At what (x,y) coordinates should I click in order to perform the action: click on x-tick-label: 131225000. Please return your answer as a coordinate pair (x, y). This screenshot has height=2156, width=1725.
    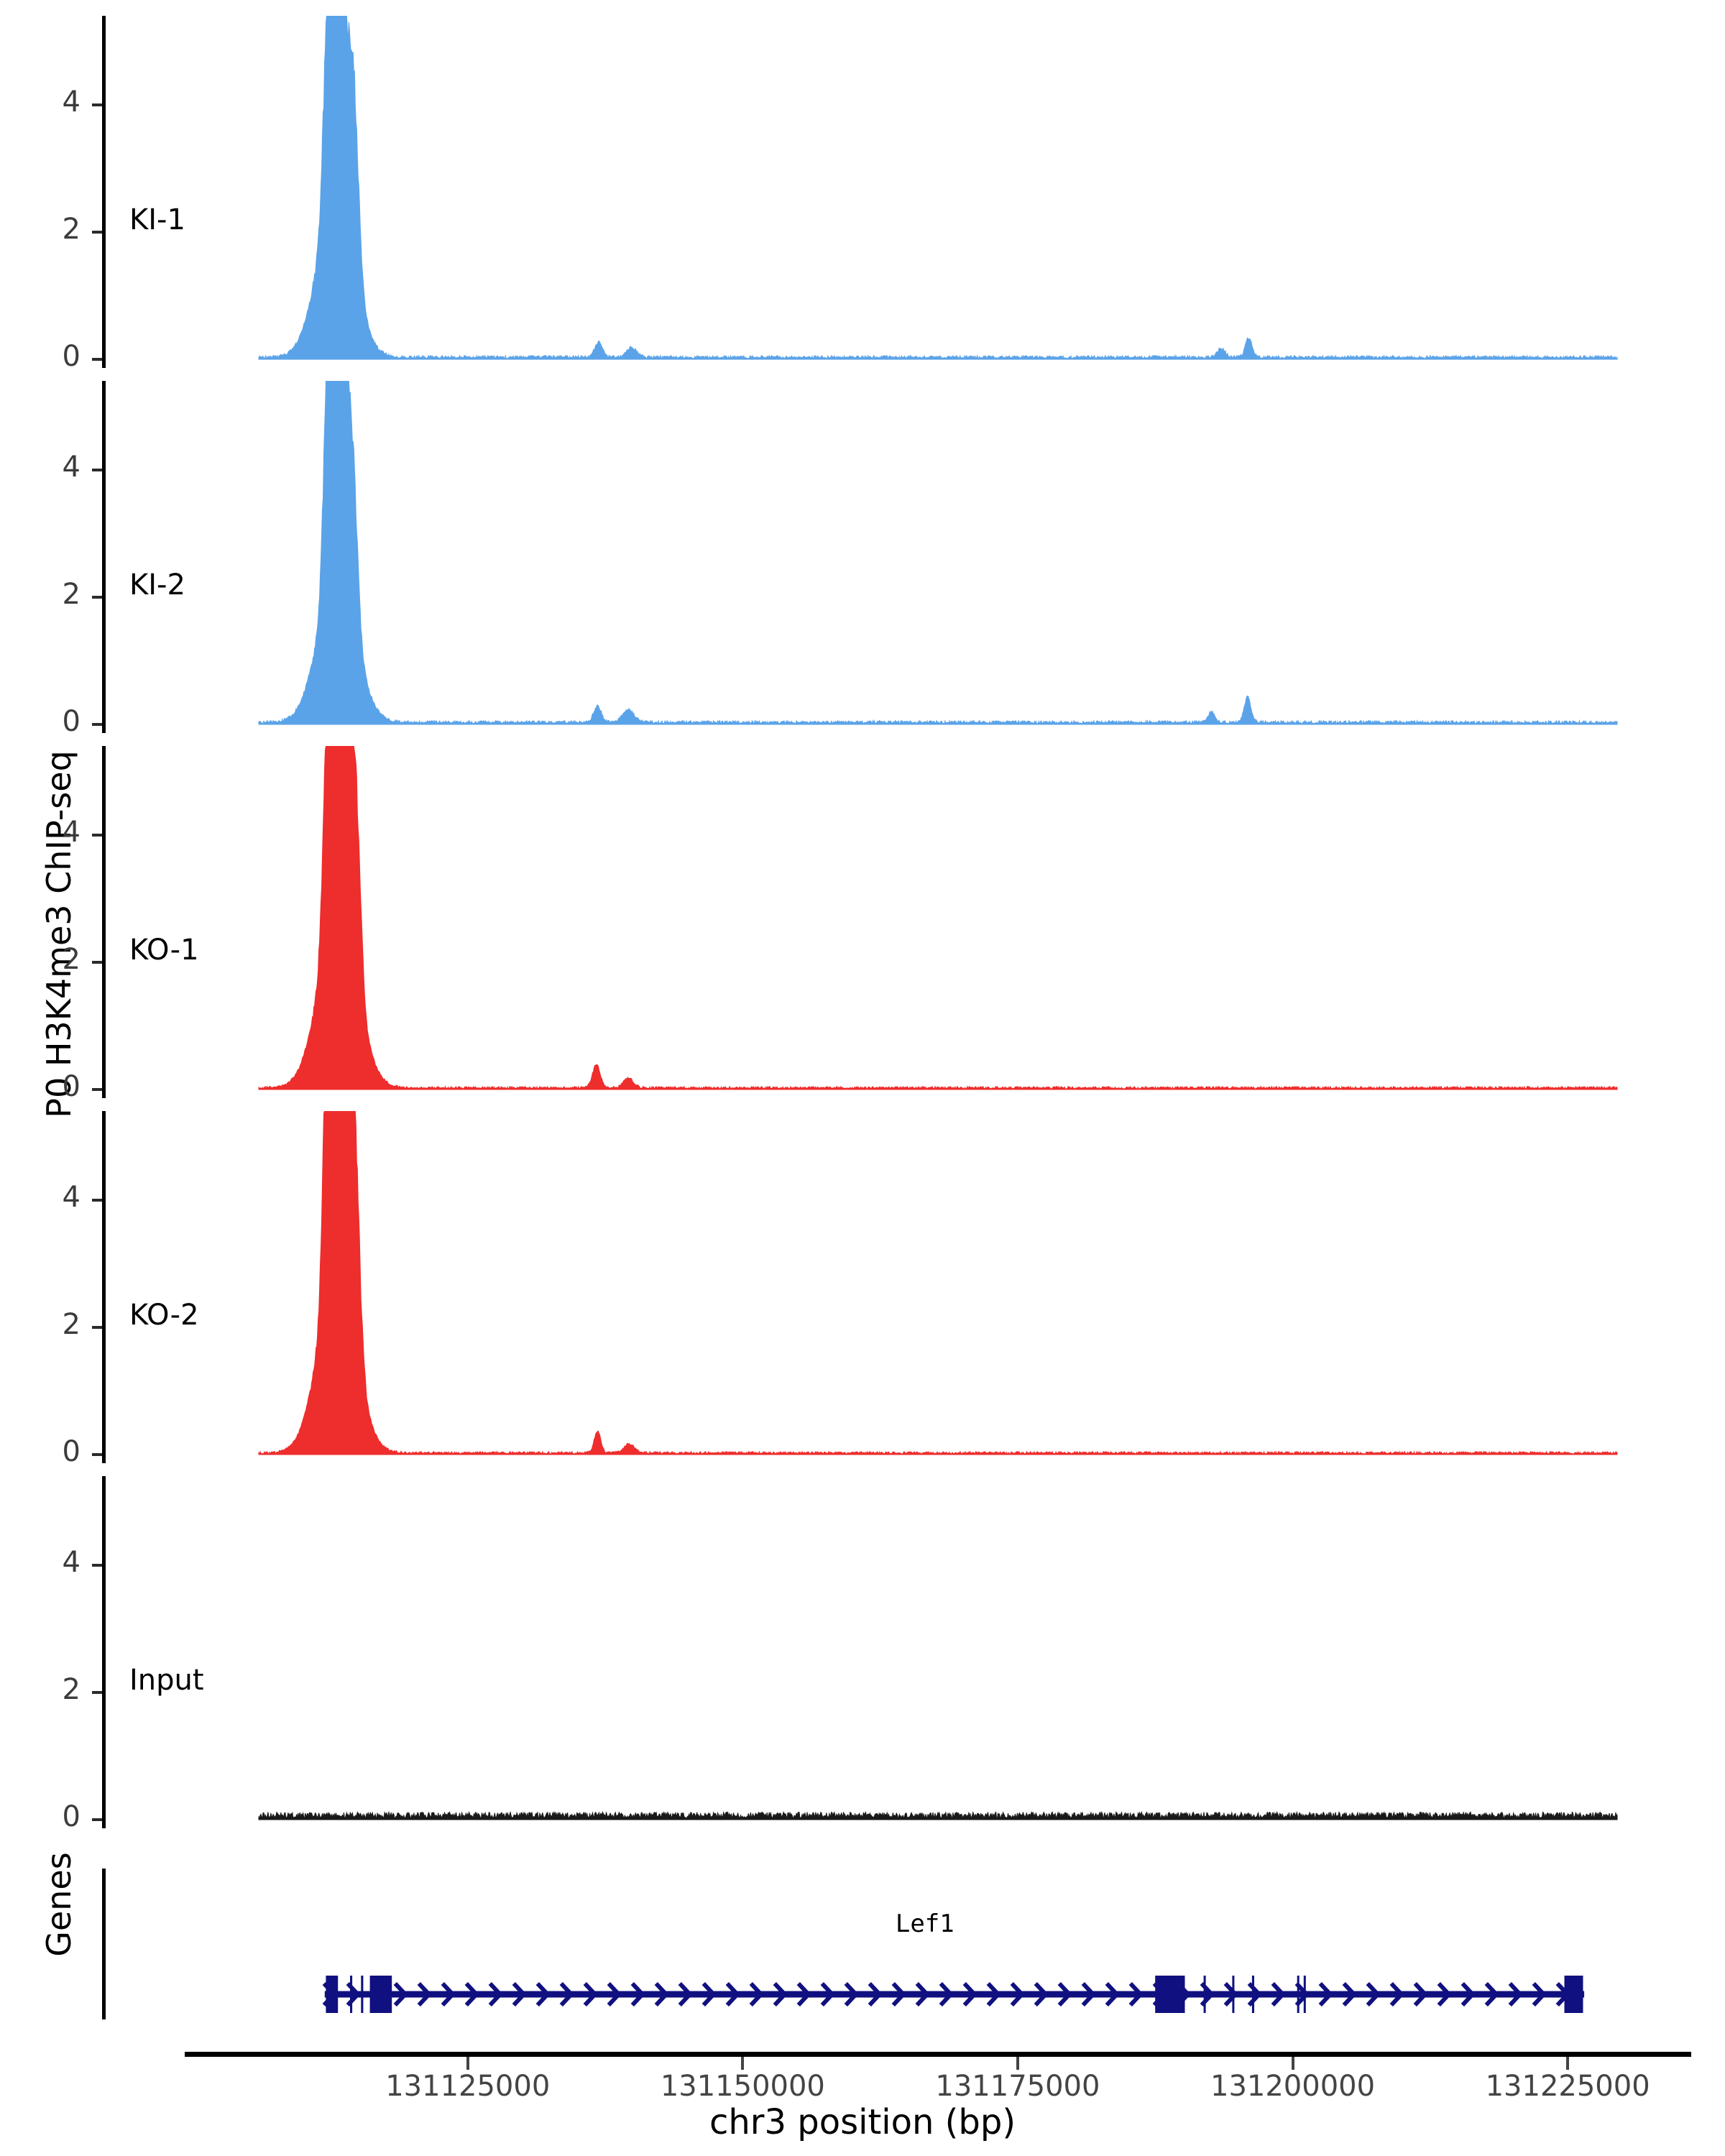
    Looking at the image, I should click on (1567, 2086).